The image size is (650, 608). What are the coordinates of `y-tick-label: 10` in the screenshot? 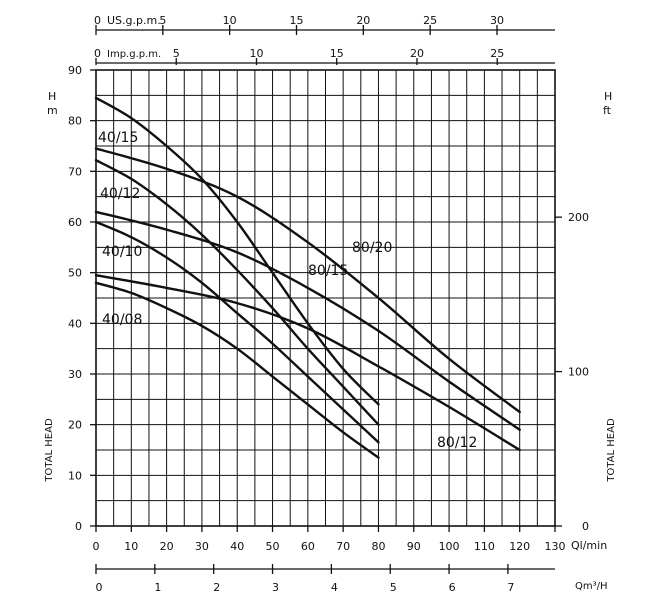 It's located at (75, 475).